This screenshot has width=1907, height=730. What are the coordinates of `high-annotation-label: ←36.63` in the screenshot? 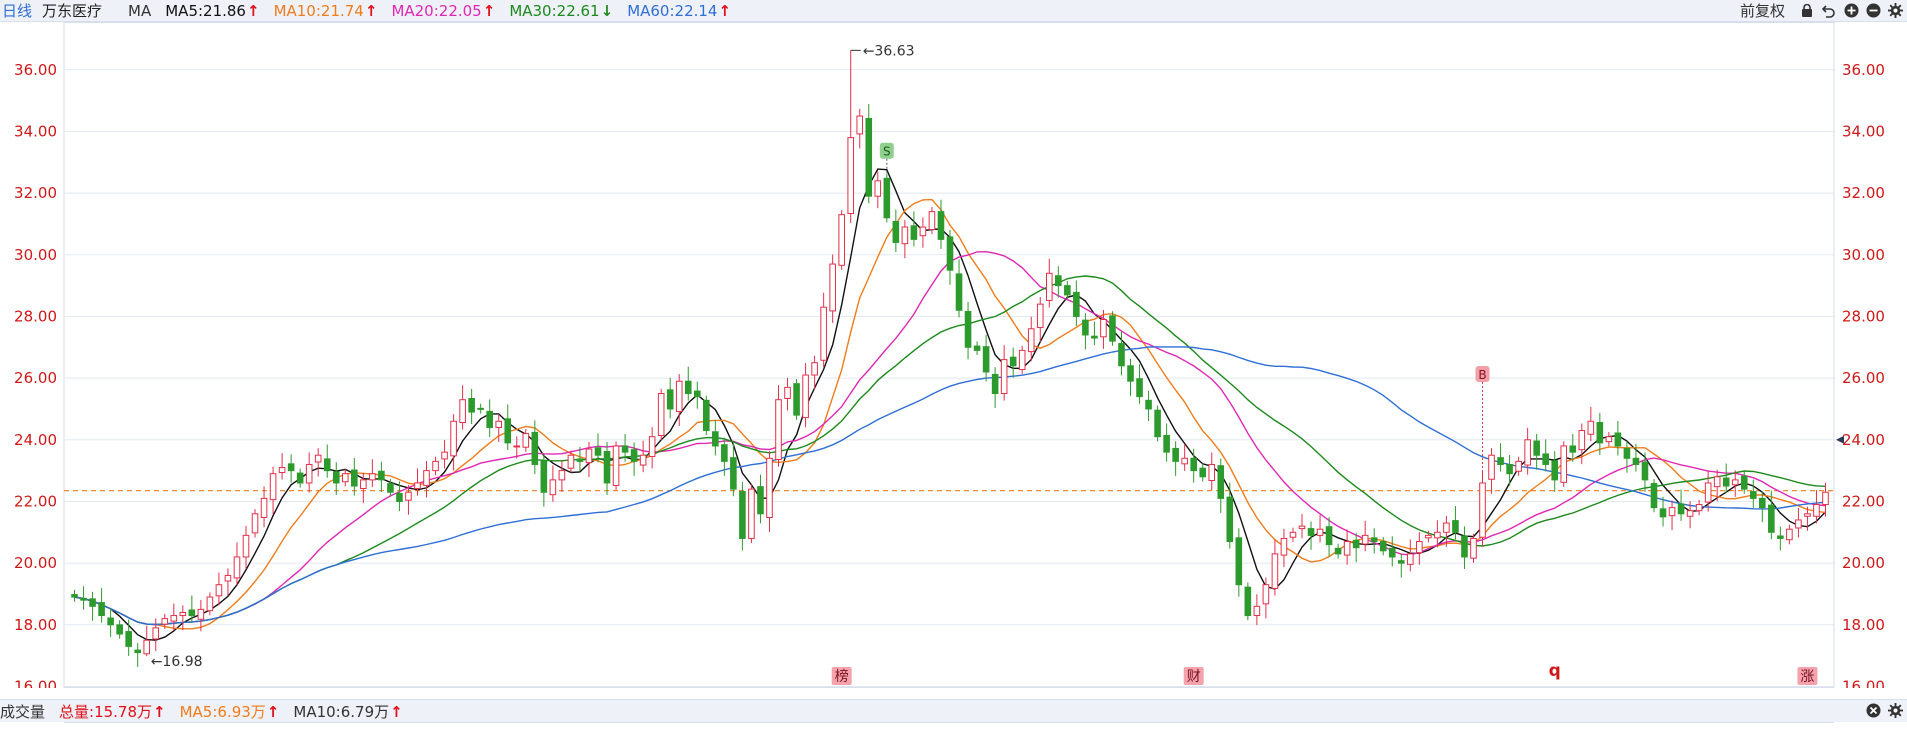 It's located at (889, 51).